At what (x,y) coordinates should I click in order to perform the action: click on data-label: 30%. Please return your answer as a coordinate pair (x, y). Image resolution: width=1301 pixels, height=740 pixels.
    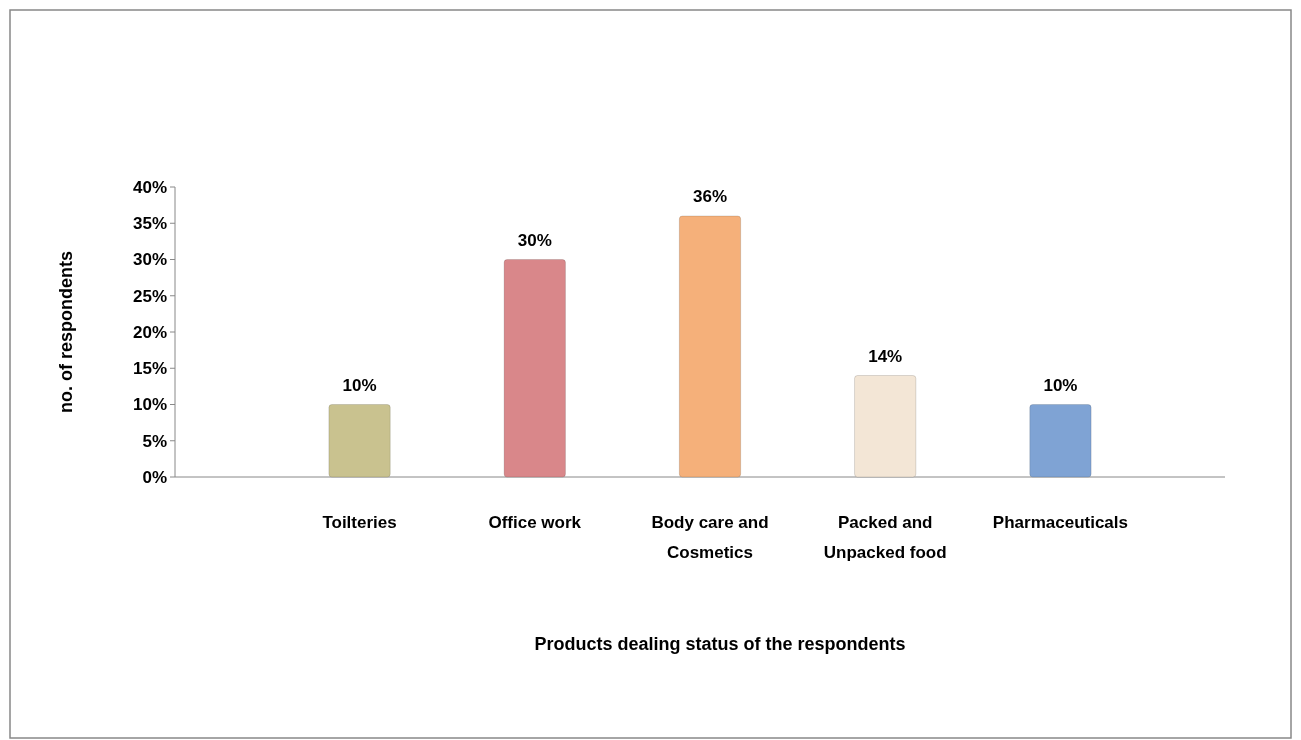
    Looking at the image, I should click on (534, 240).